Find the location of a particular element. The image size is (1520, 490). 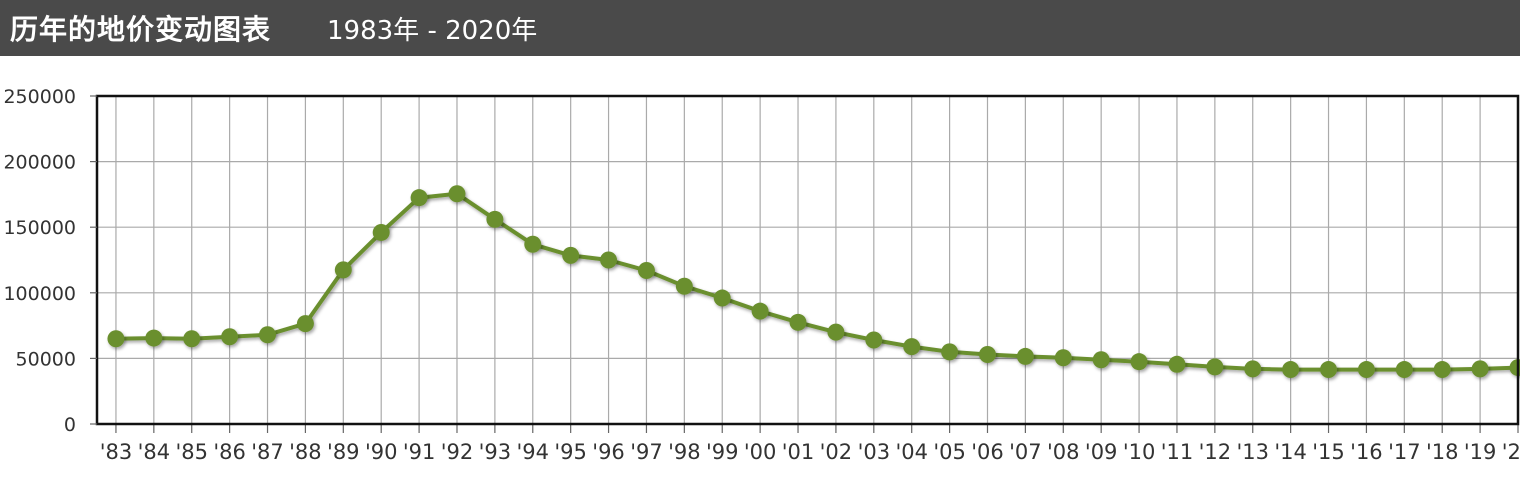

x-tick-label: '86 is located at coordinates (229, 452).